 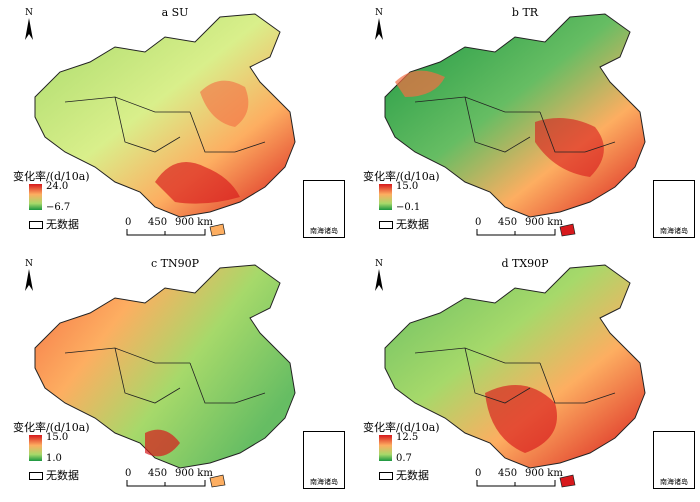 What do you see at coordinates (54, 458) in the screenshot?
I see `legend-min: 1.0` at bounding box center [54, 458].